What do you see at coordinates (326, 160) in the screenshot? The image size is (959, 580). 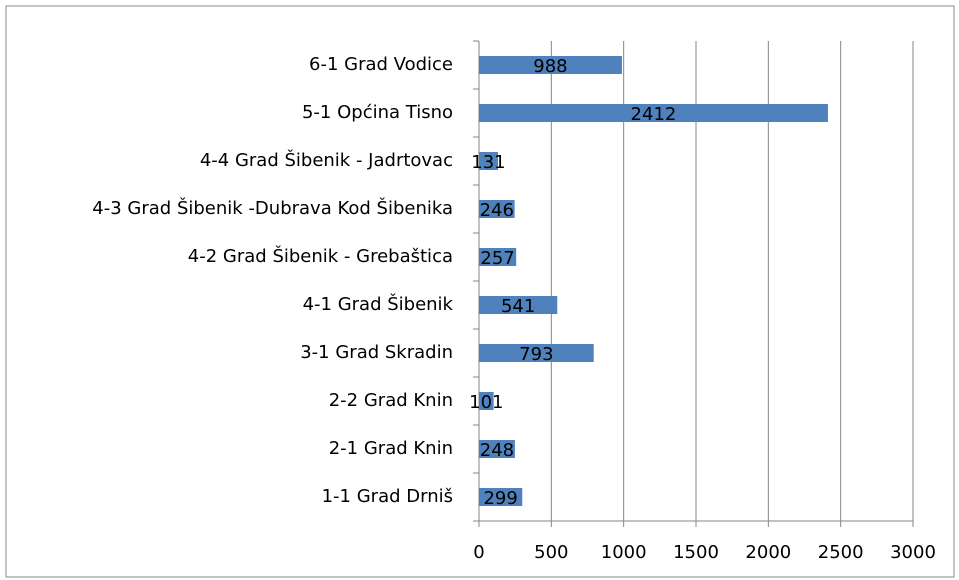 I see `y-tick-label: 4-4 Grad Šibenik - Jadrtovac` at bounding box center [326, 160].